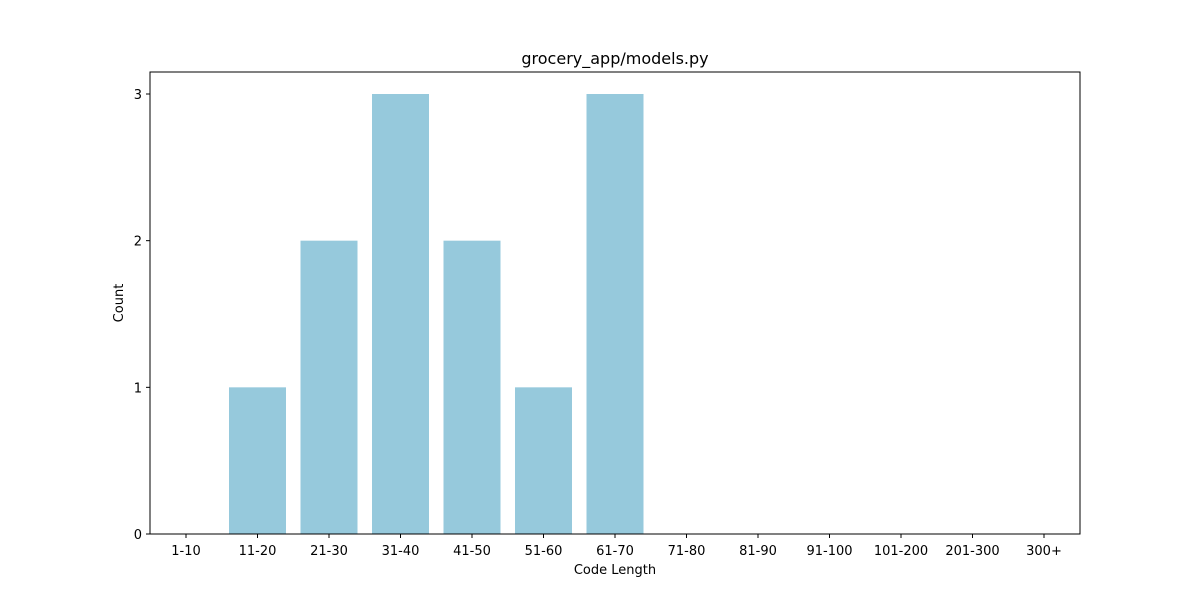 This screenshot has height=600, width=1200. What do you see at coordinates (544, 551) in the screenshot?
I see `x-tick-label: 51-60` at bounding box center [544, 551].